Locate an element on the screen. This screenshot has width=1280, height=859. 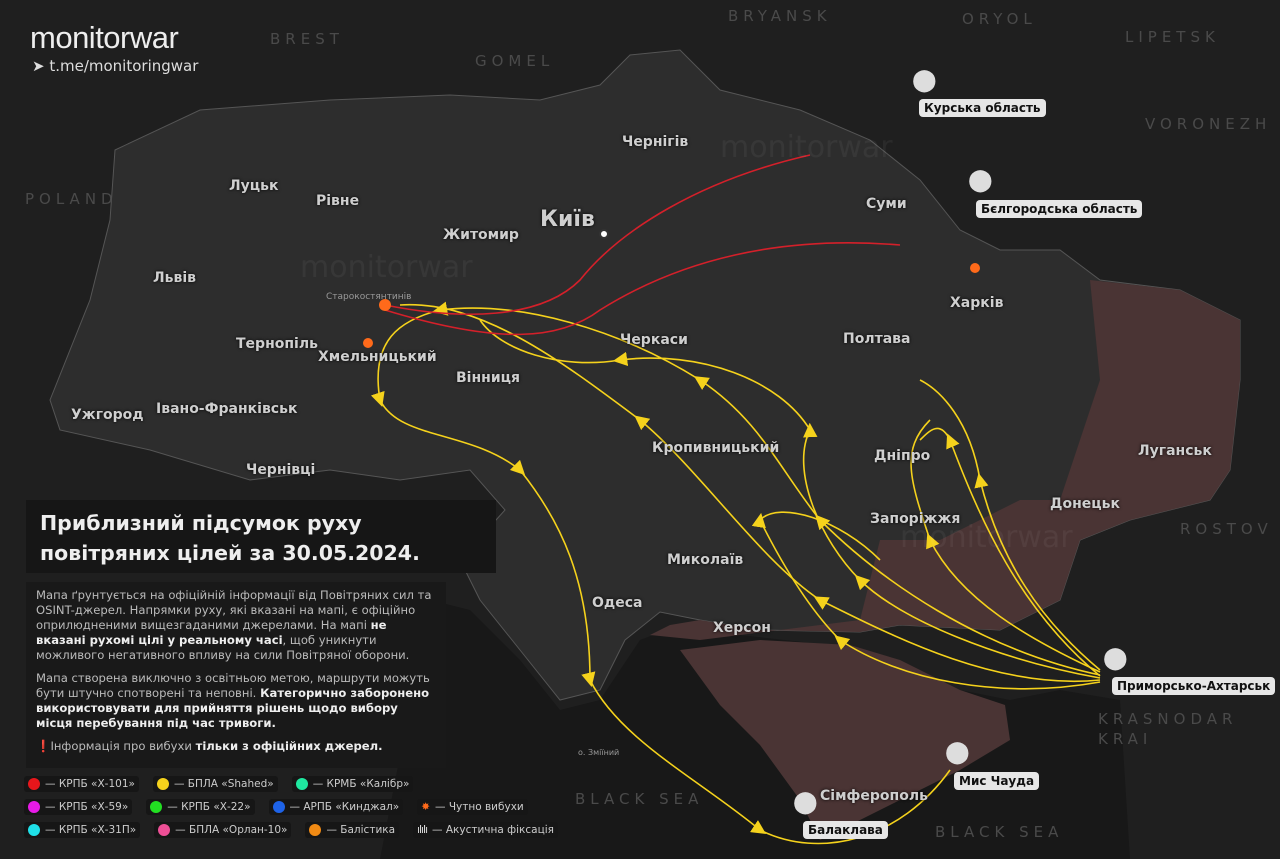
exclamation-icon: ❗ is located at coordinates (43, 746).